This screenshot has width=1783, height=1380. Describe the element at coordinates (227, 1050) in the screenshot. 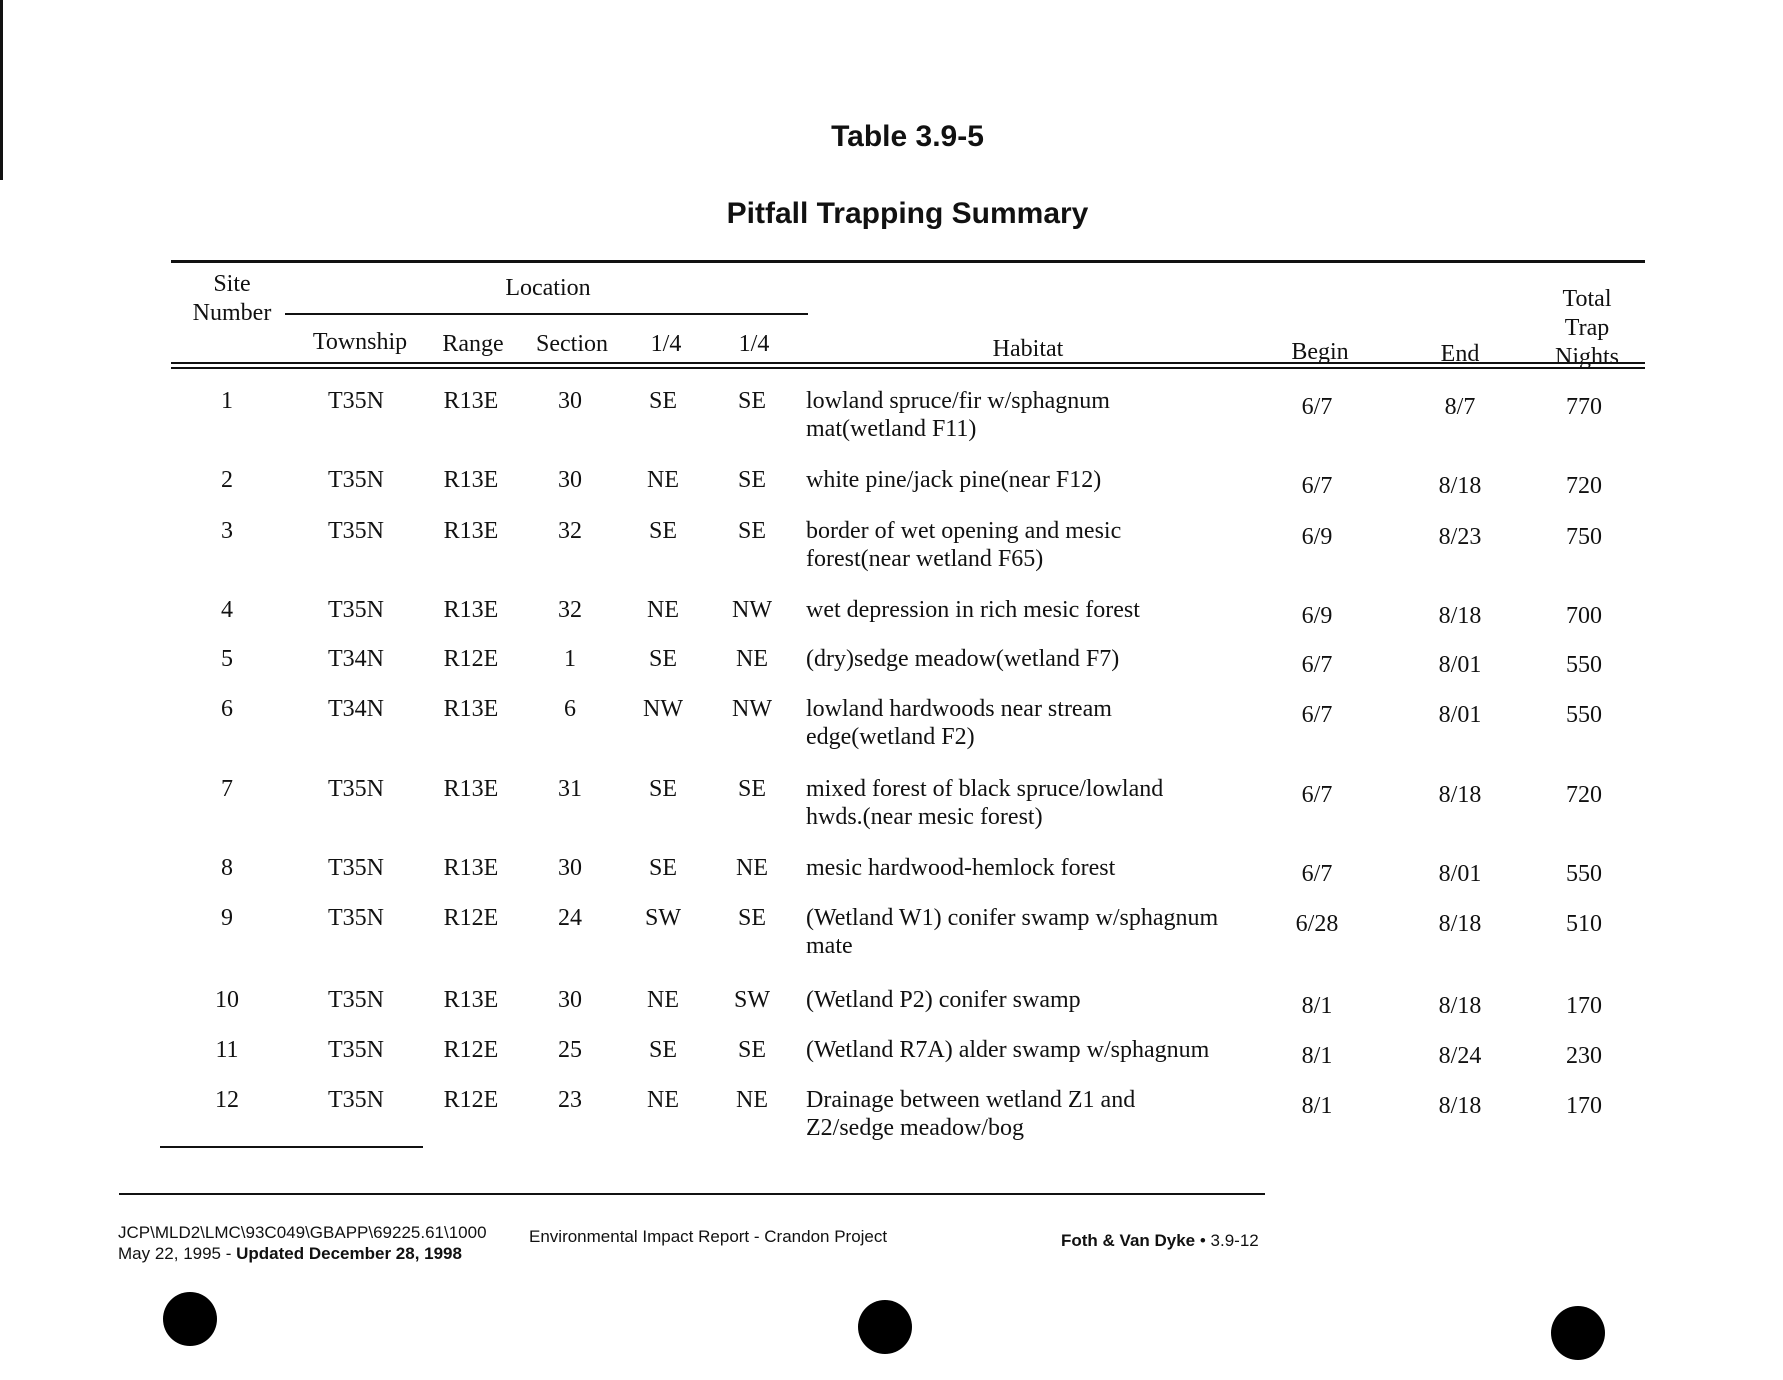

I see `cell-site: 11` at that location.